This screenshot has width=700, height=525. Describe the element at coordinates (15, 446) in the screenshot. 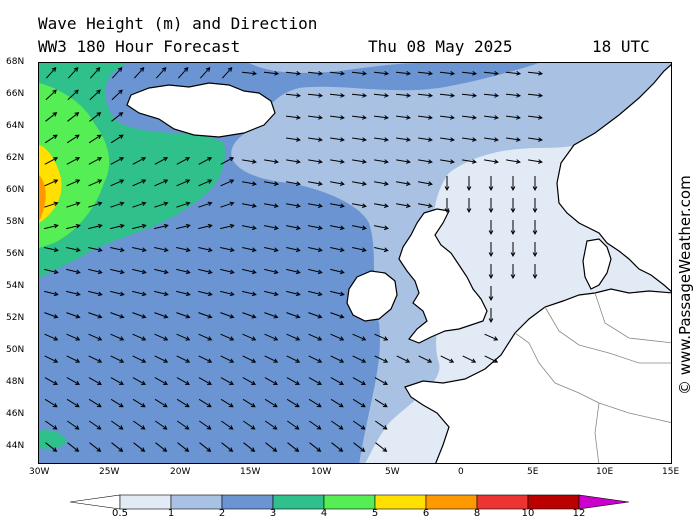

I see `lat-label: 44N` at that location.